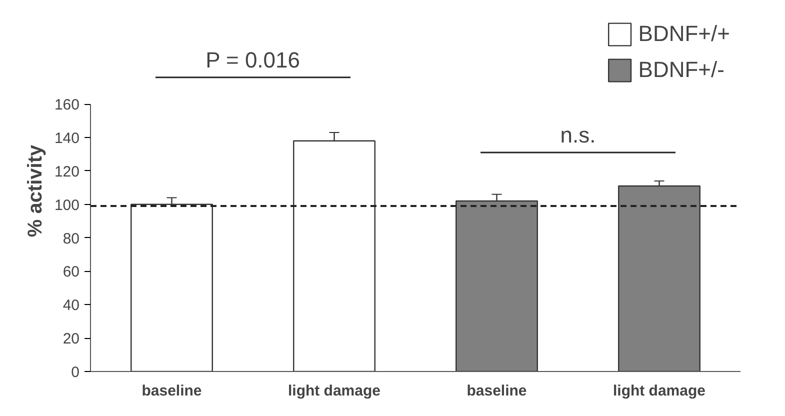 The image size is (785, 416). Describe the element at coordinates (253, 59) in the screenshot. I see `text: P = 0.016` at that location.